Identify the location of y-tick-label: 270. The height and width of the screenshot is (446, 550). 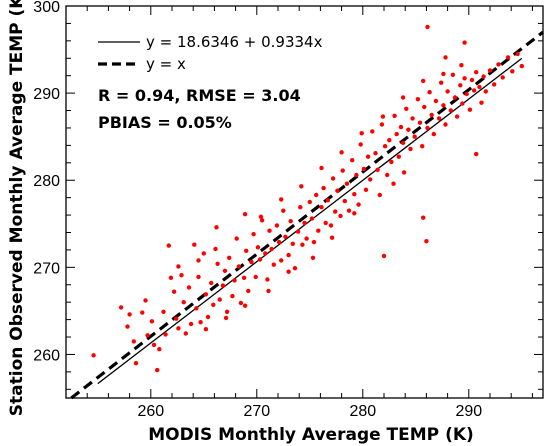
(46, 268).